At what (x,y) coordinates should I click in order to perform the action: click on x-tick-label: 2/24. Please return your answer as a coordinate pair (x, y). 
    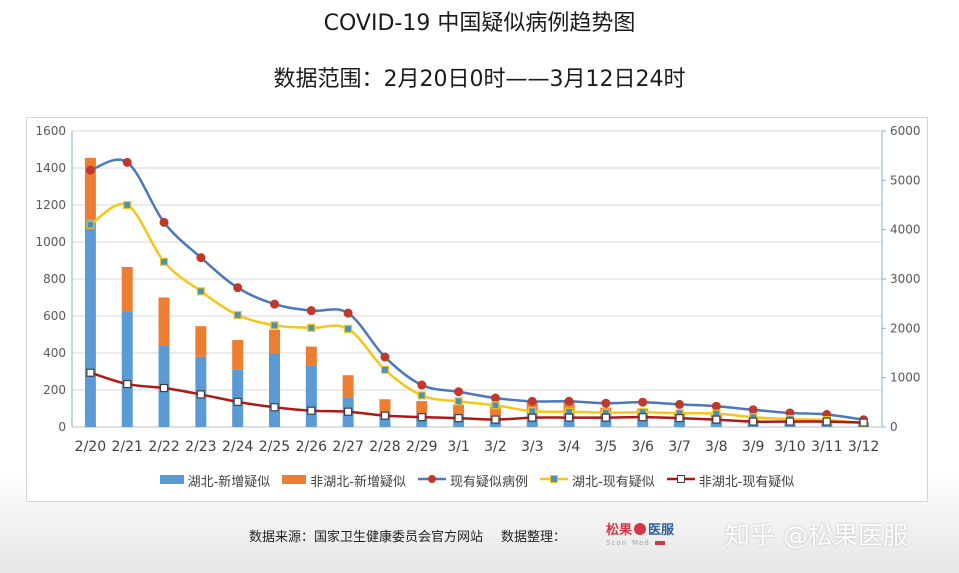
    Looking at the image, I should click on (238, 447).